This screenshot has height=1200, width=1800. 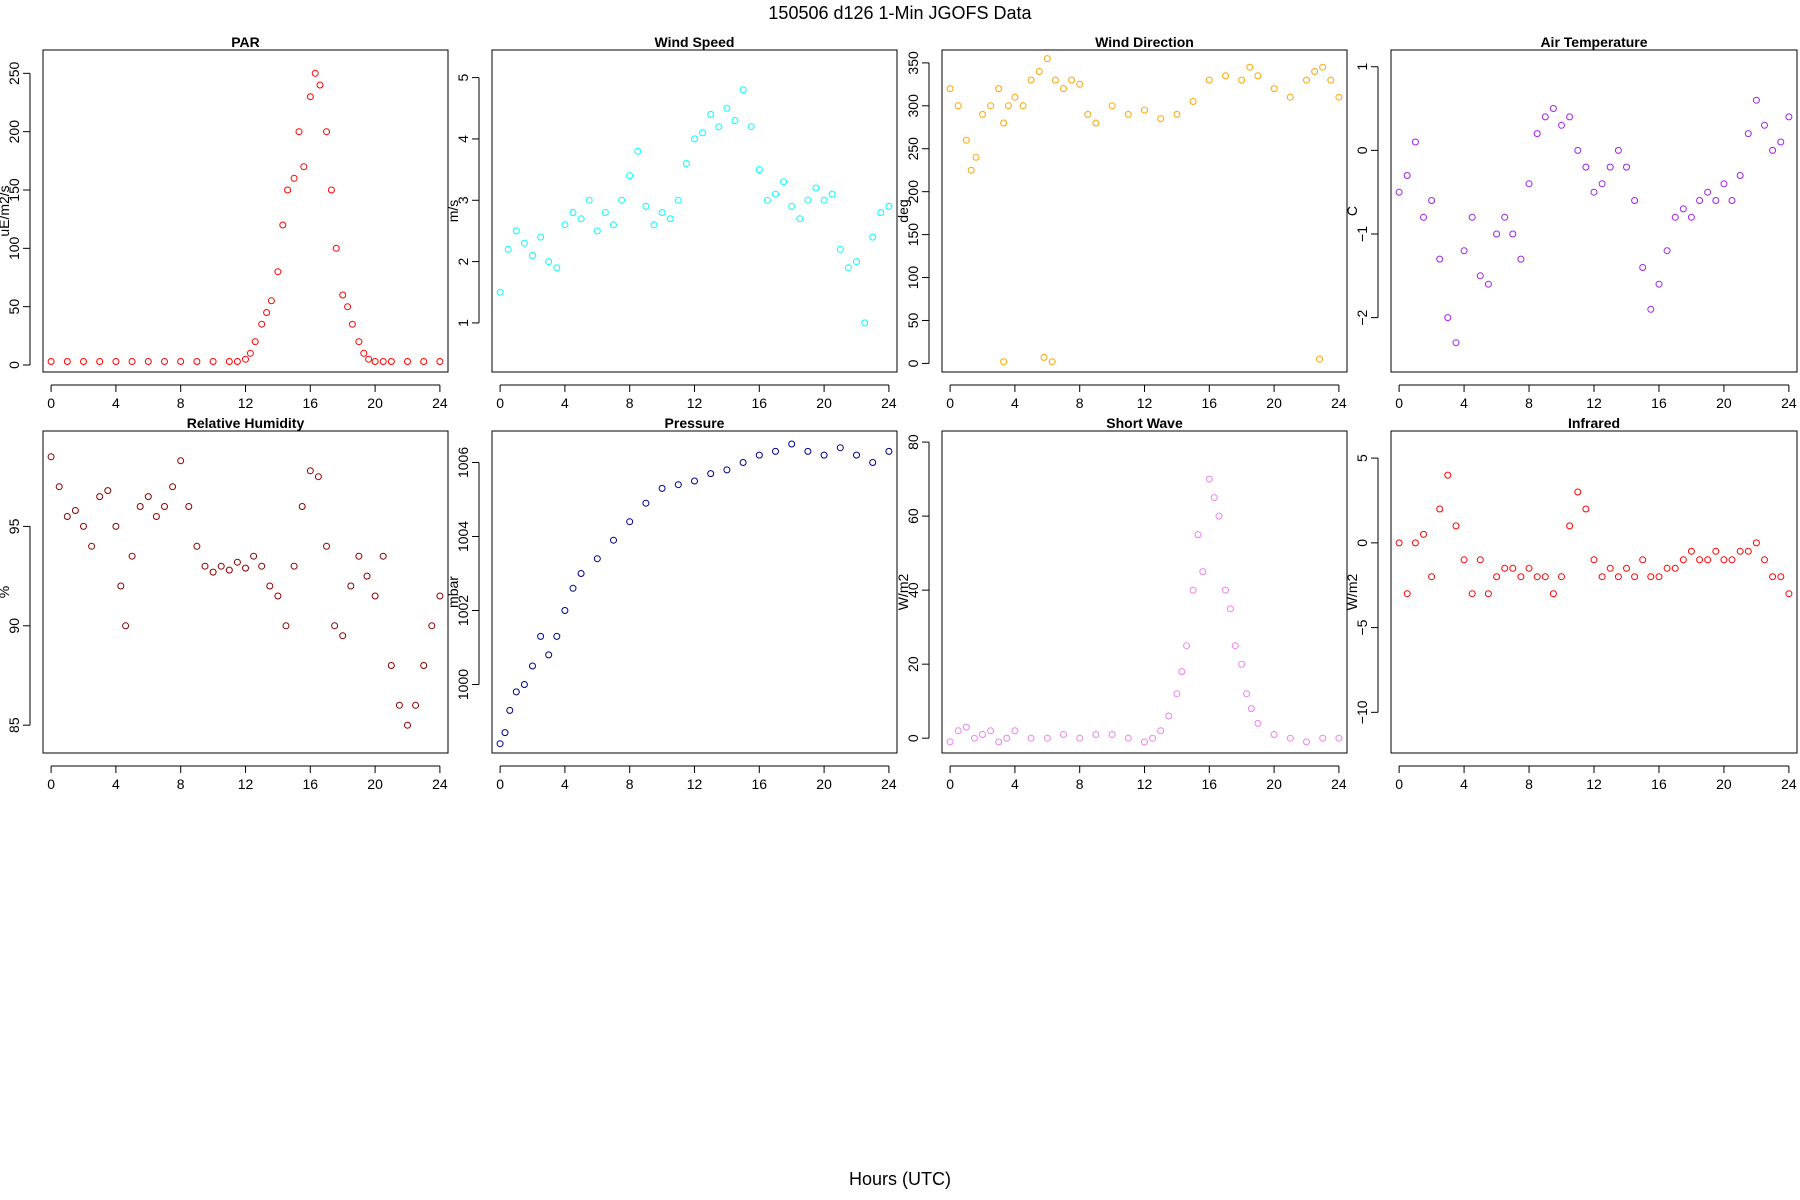 What do you see at coordinates (1144, 610) in the screenshot?
I see `series-short-wave` at bounding box center [1144, 610].